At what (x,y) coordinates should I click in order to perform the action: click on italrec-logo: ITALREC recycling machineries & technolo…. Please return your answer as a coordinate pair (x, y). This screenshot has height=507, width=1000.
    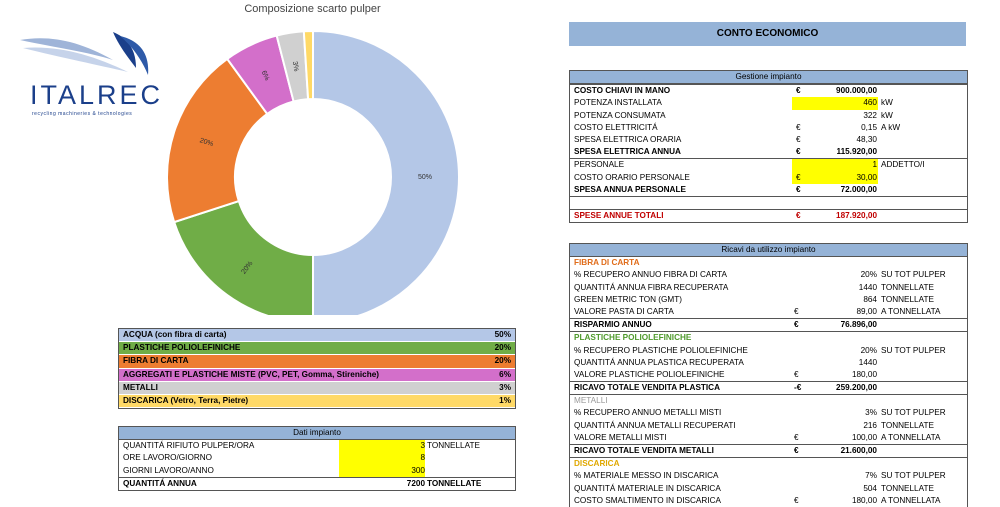
    Looking at the image, I should click on (89, 75).